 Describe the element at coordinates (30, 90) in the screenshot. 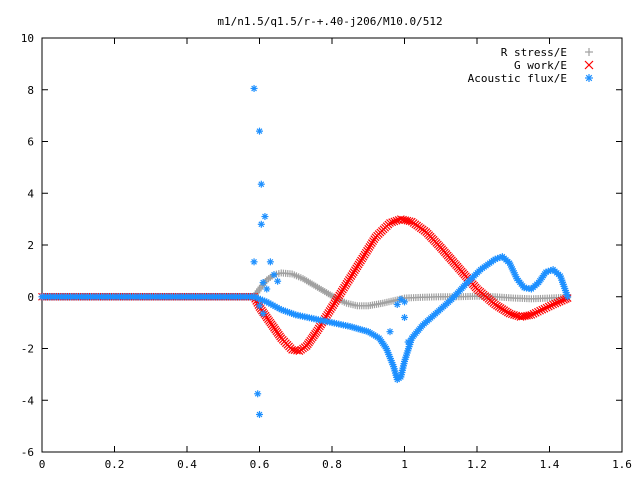

I see `y-tick-label: 8` at that location.